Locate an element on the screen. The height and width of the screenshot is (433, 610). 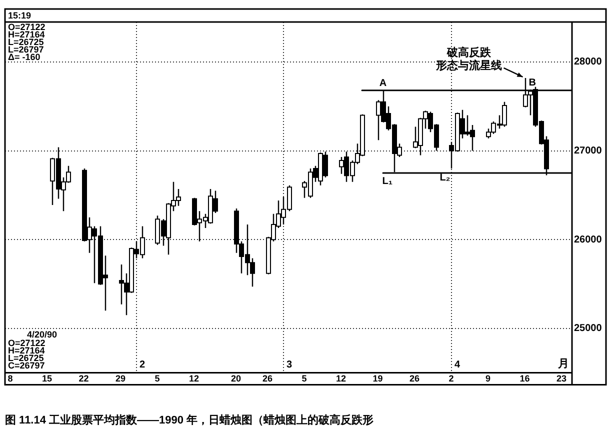
x-tick-label: 19 is located at coordinates (377, 379).